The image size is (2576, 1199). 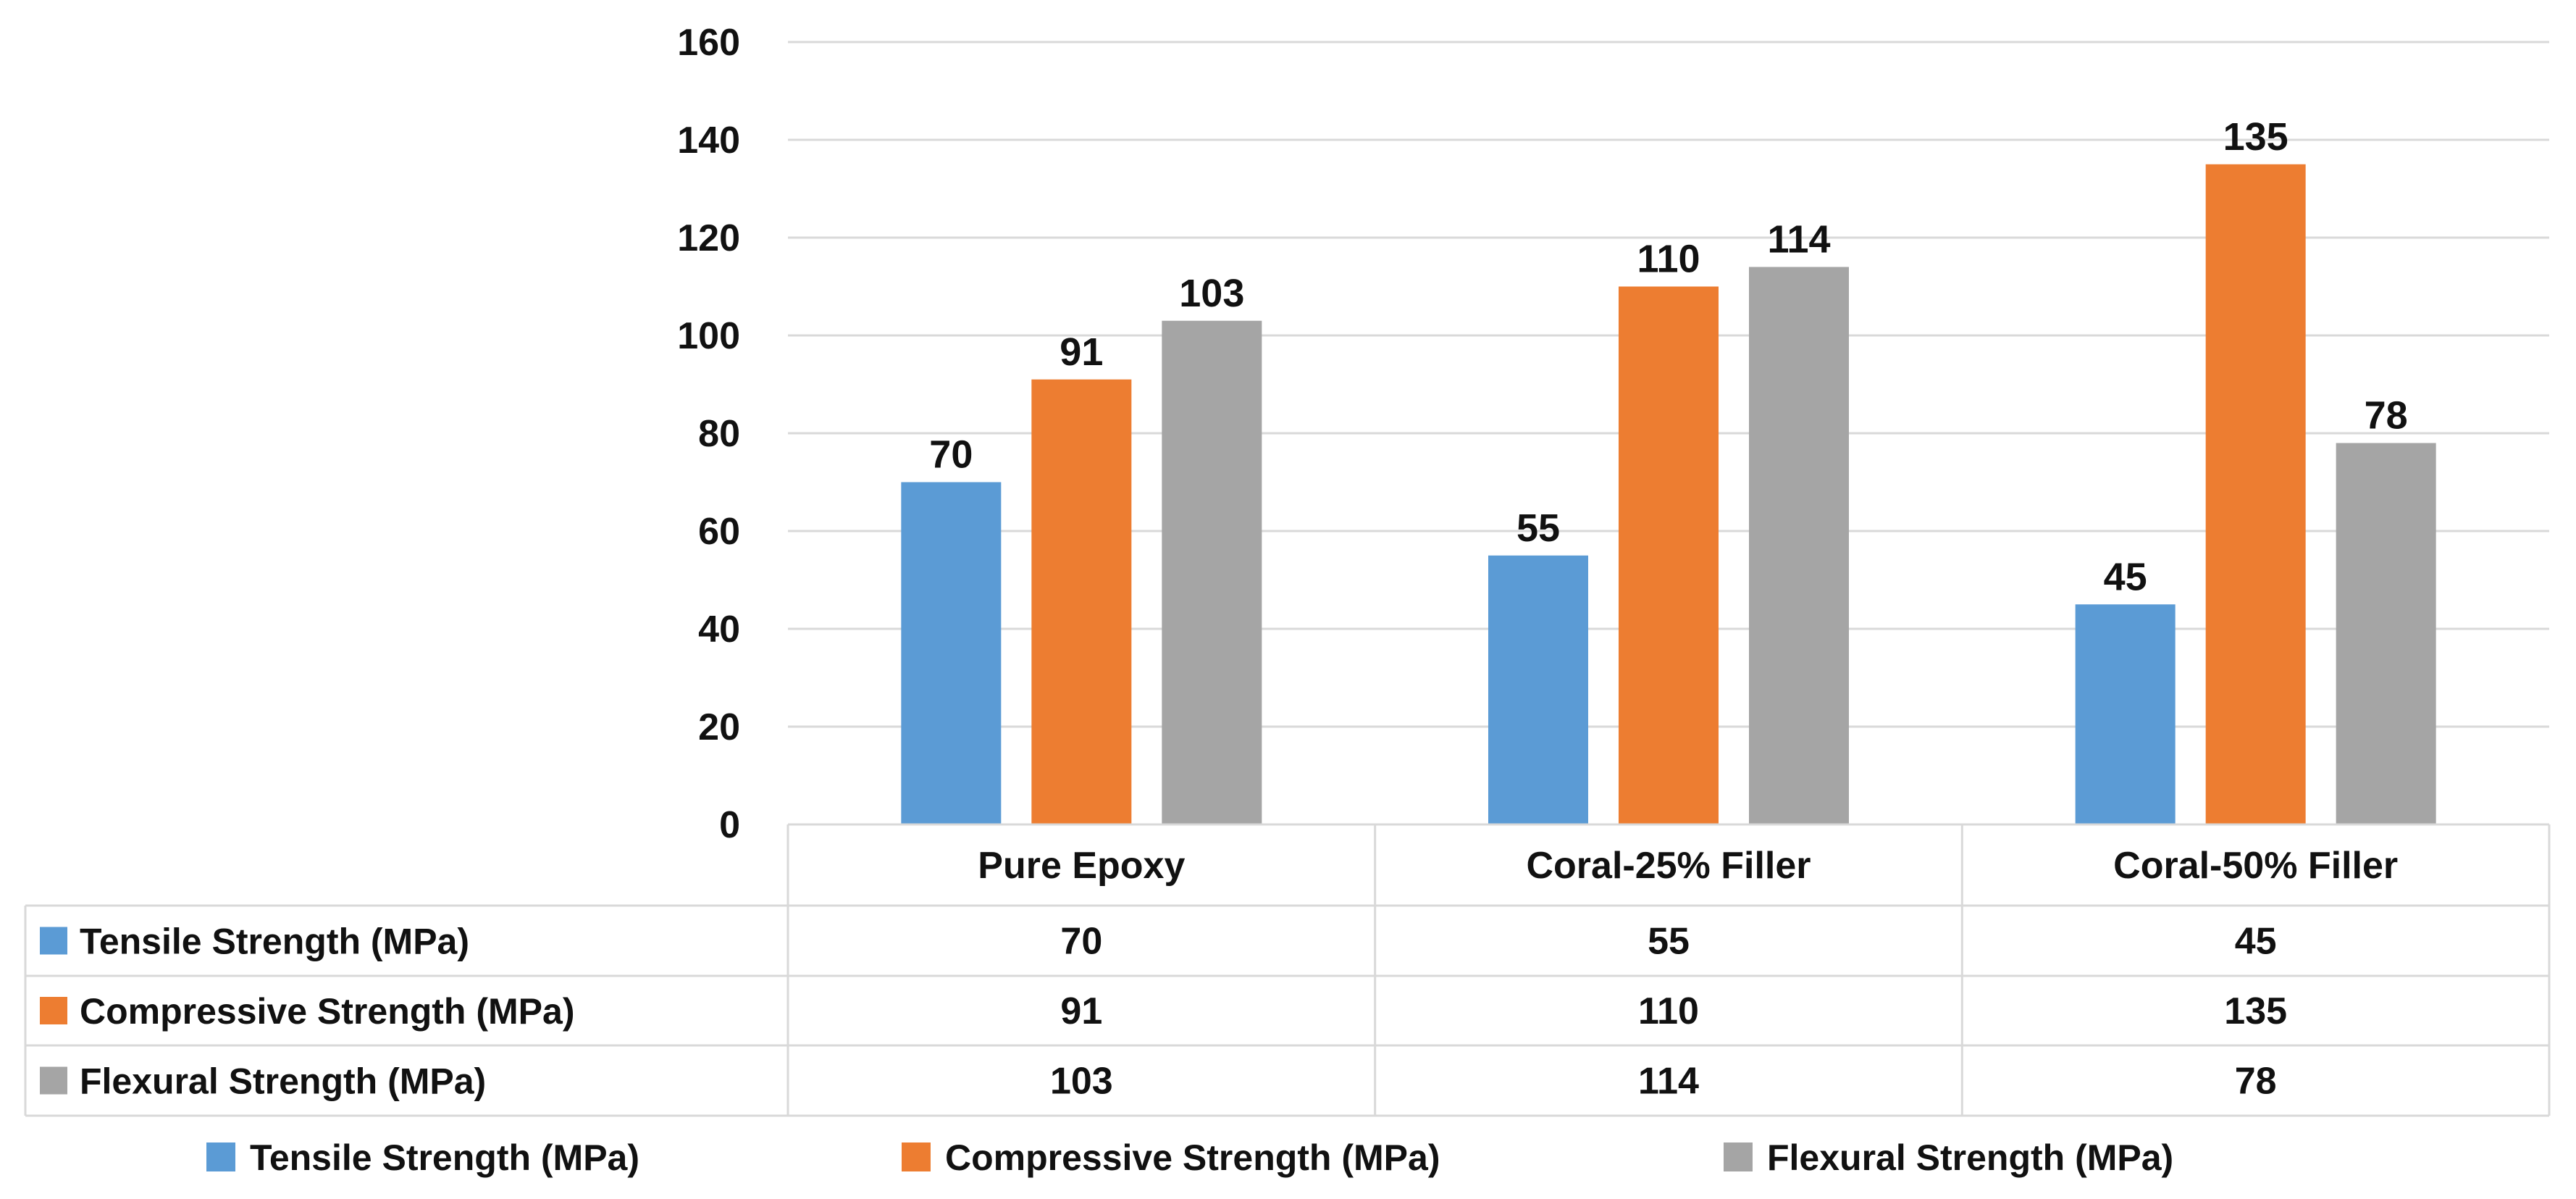 I want to click on data-label: 110, so click(x=1668, y=260).